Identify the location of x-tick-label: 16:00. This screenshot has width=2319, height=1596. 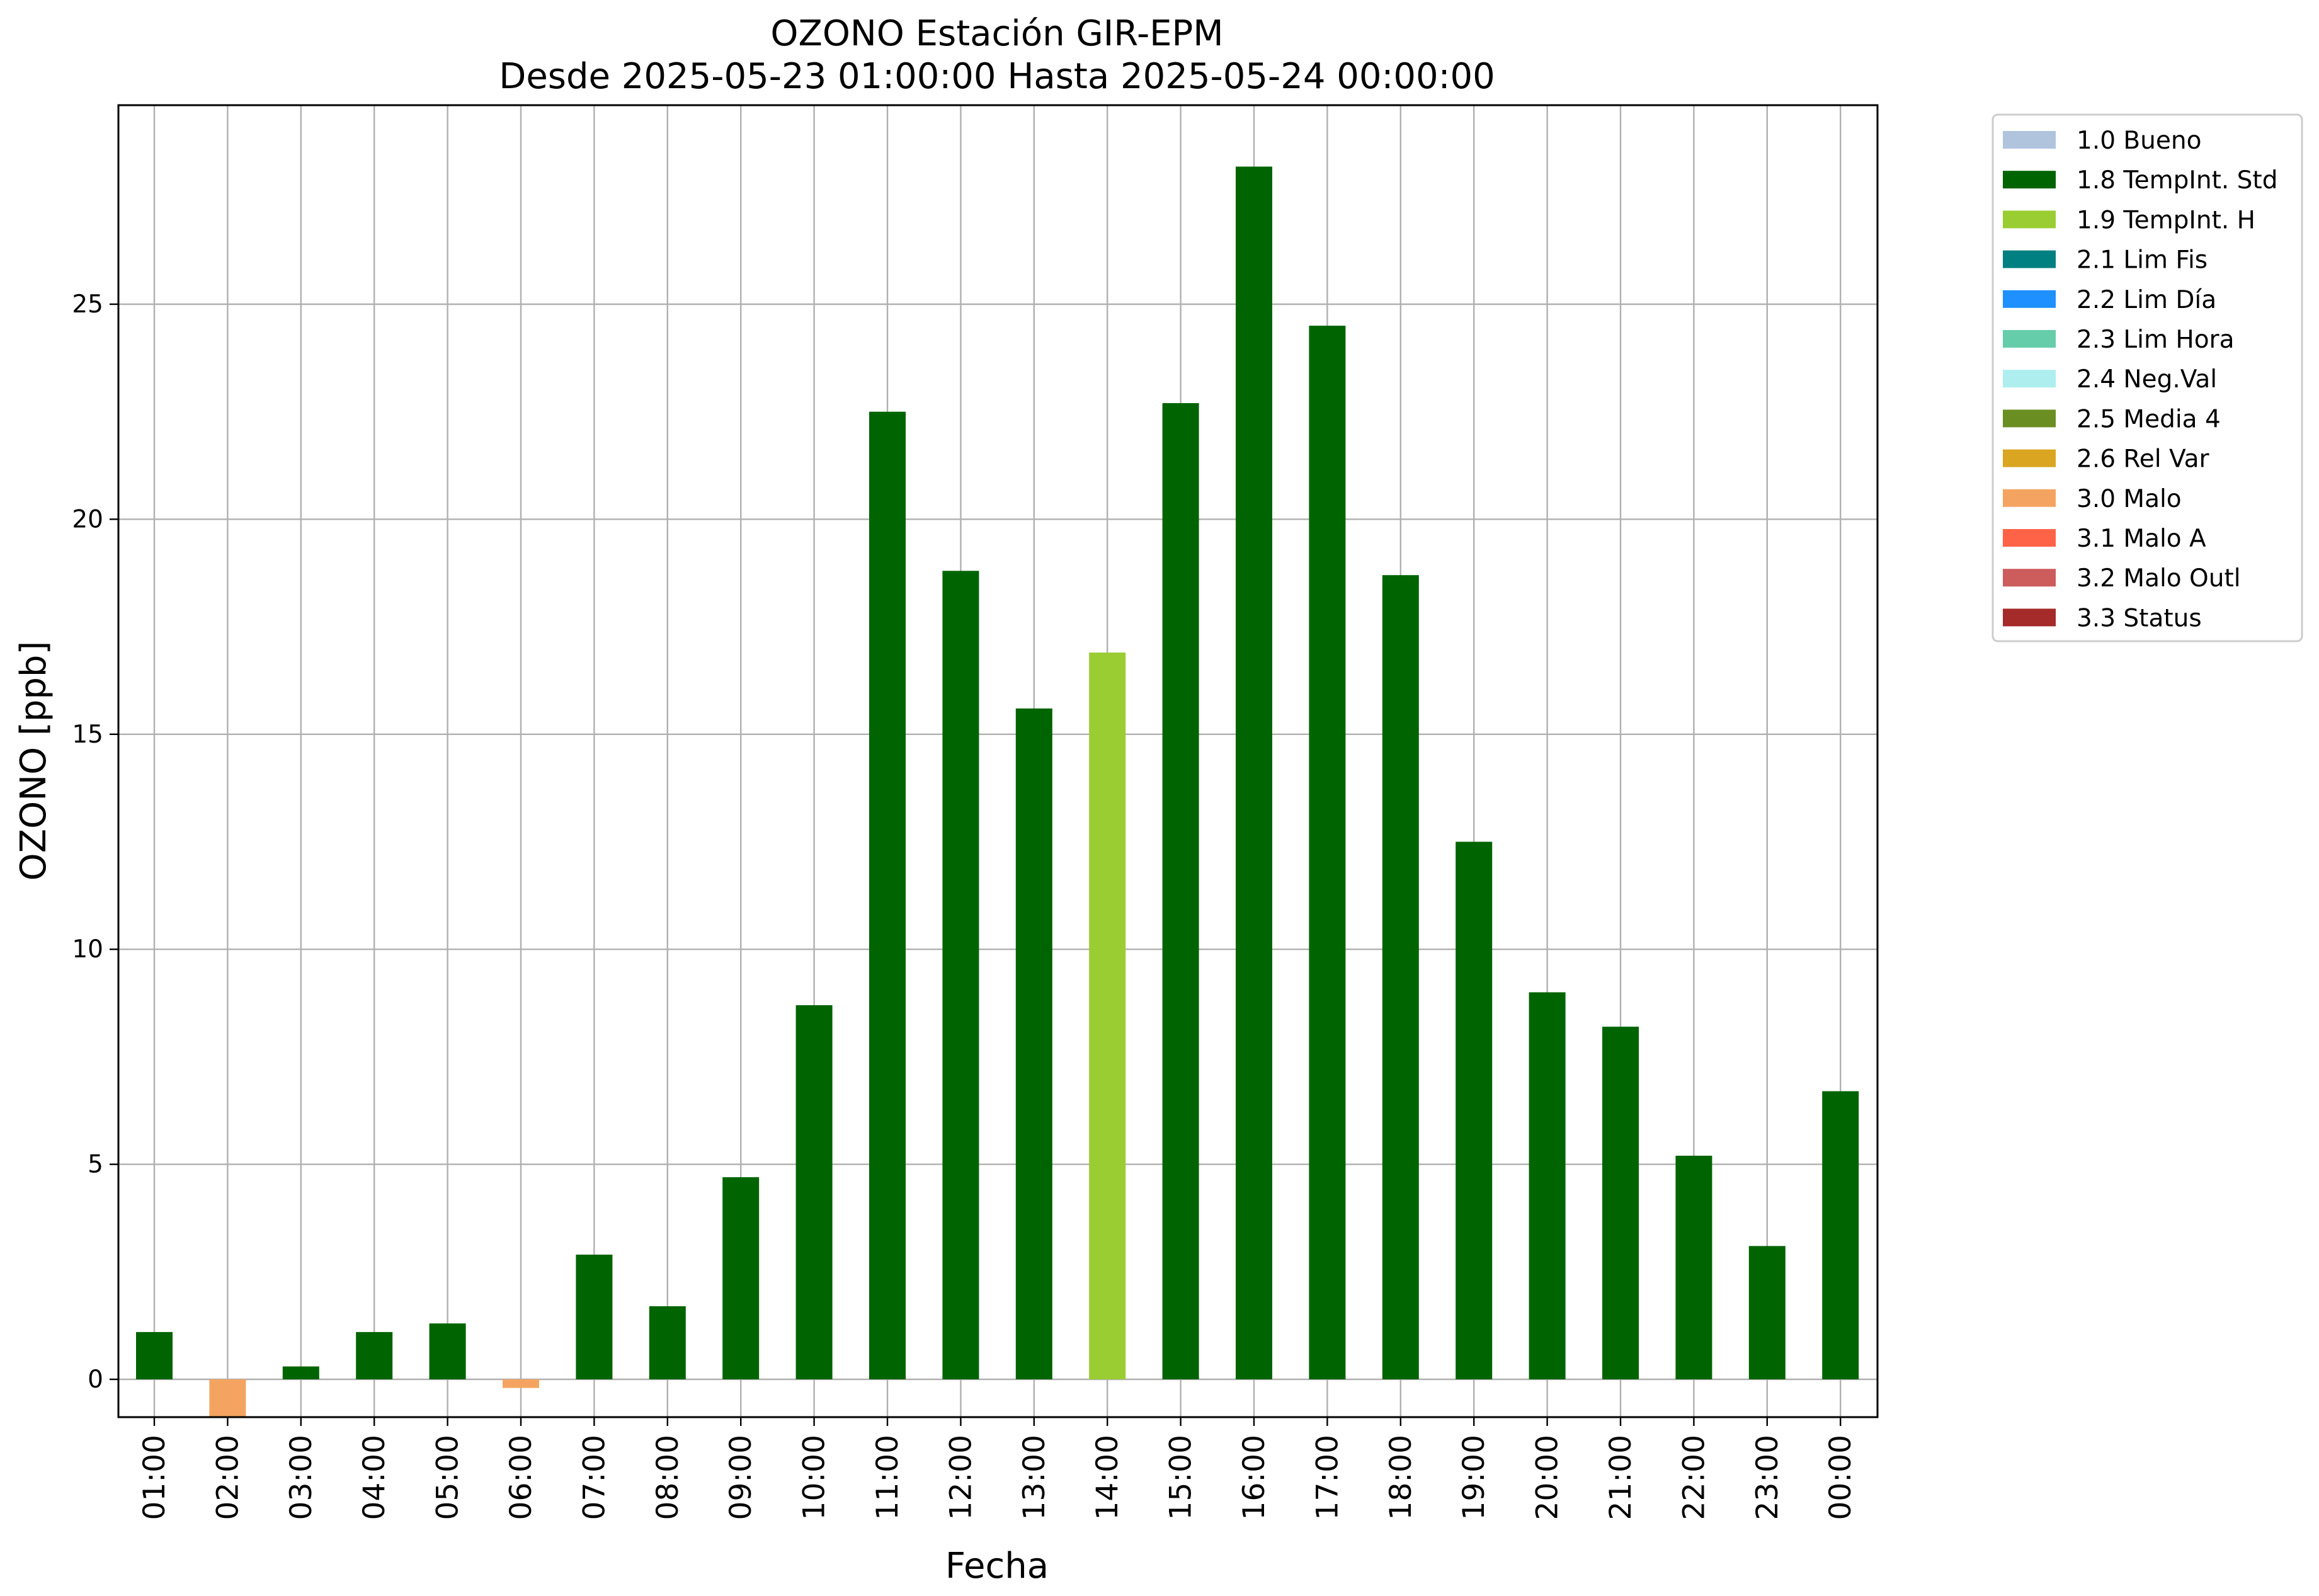
(1254, 1477).